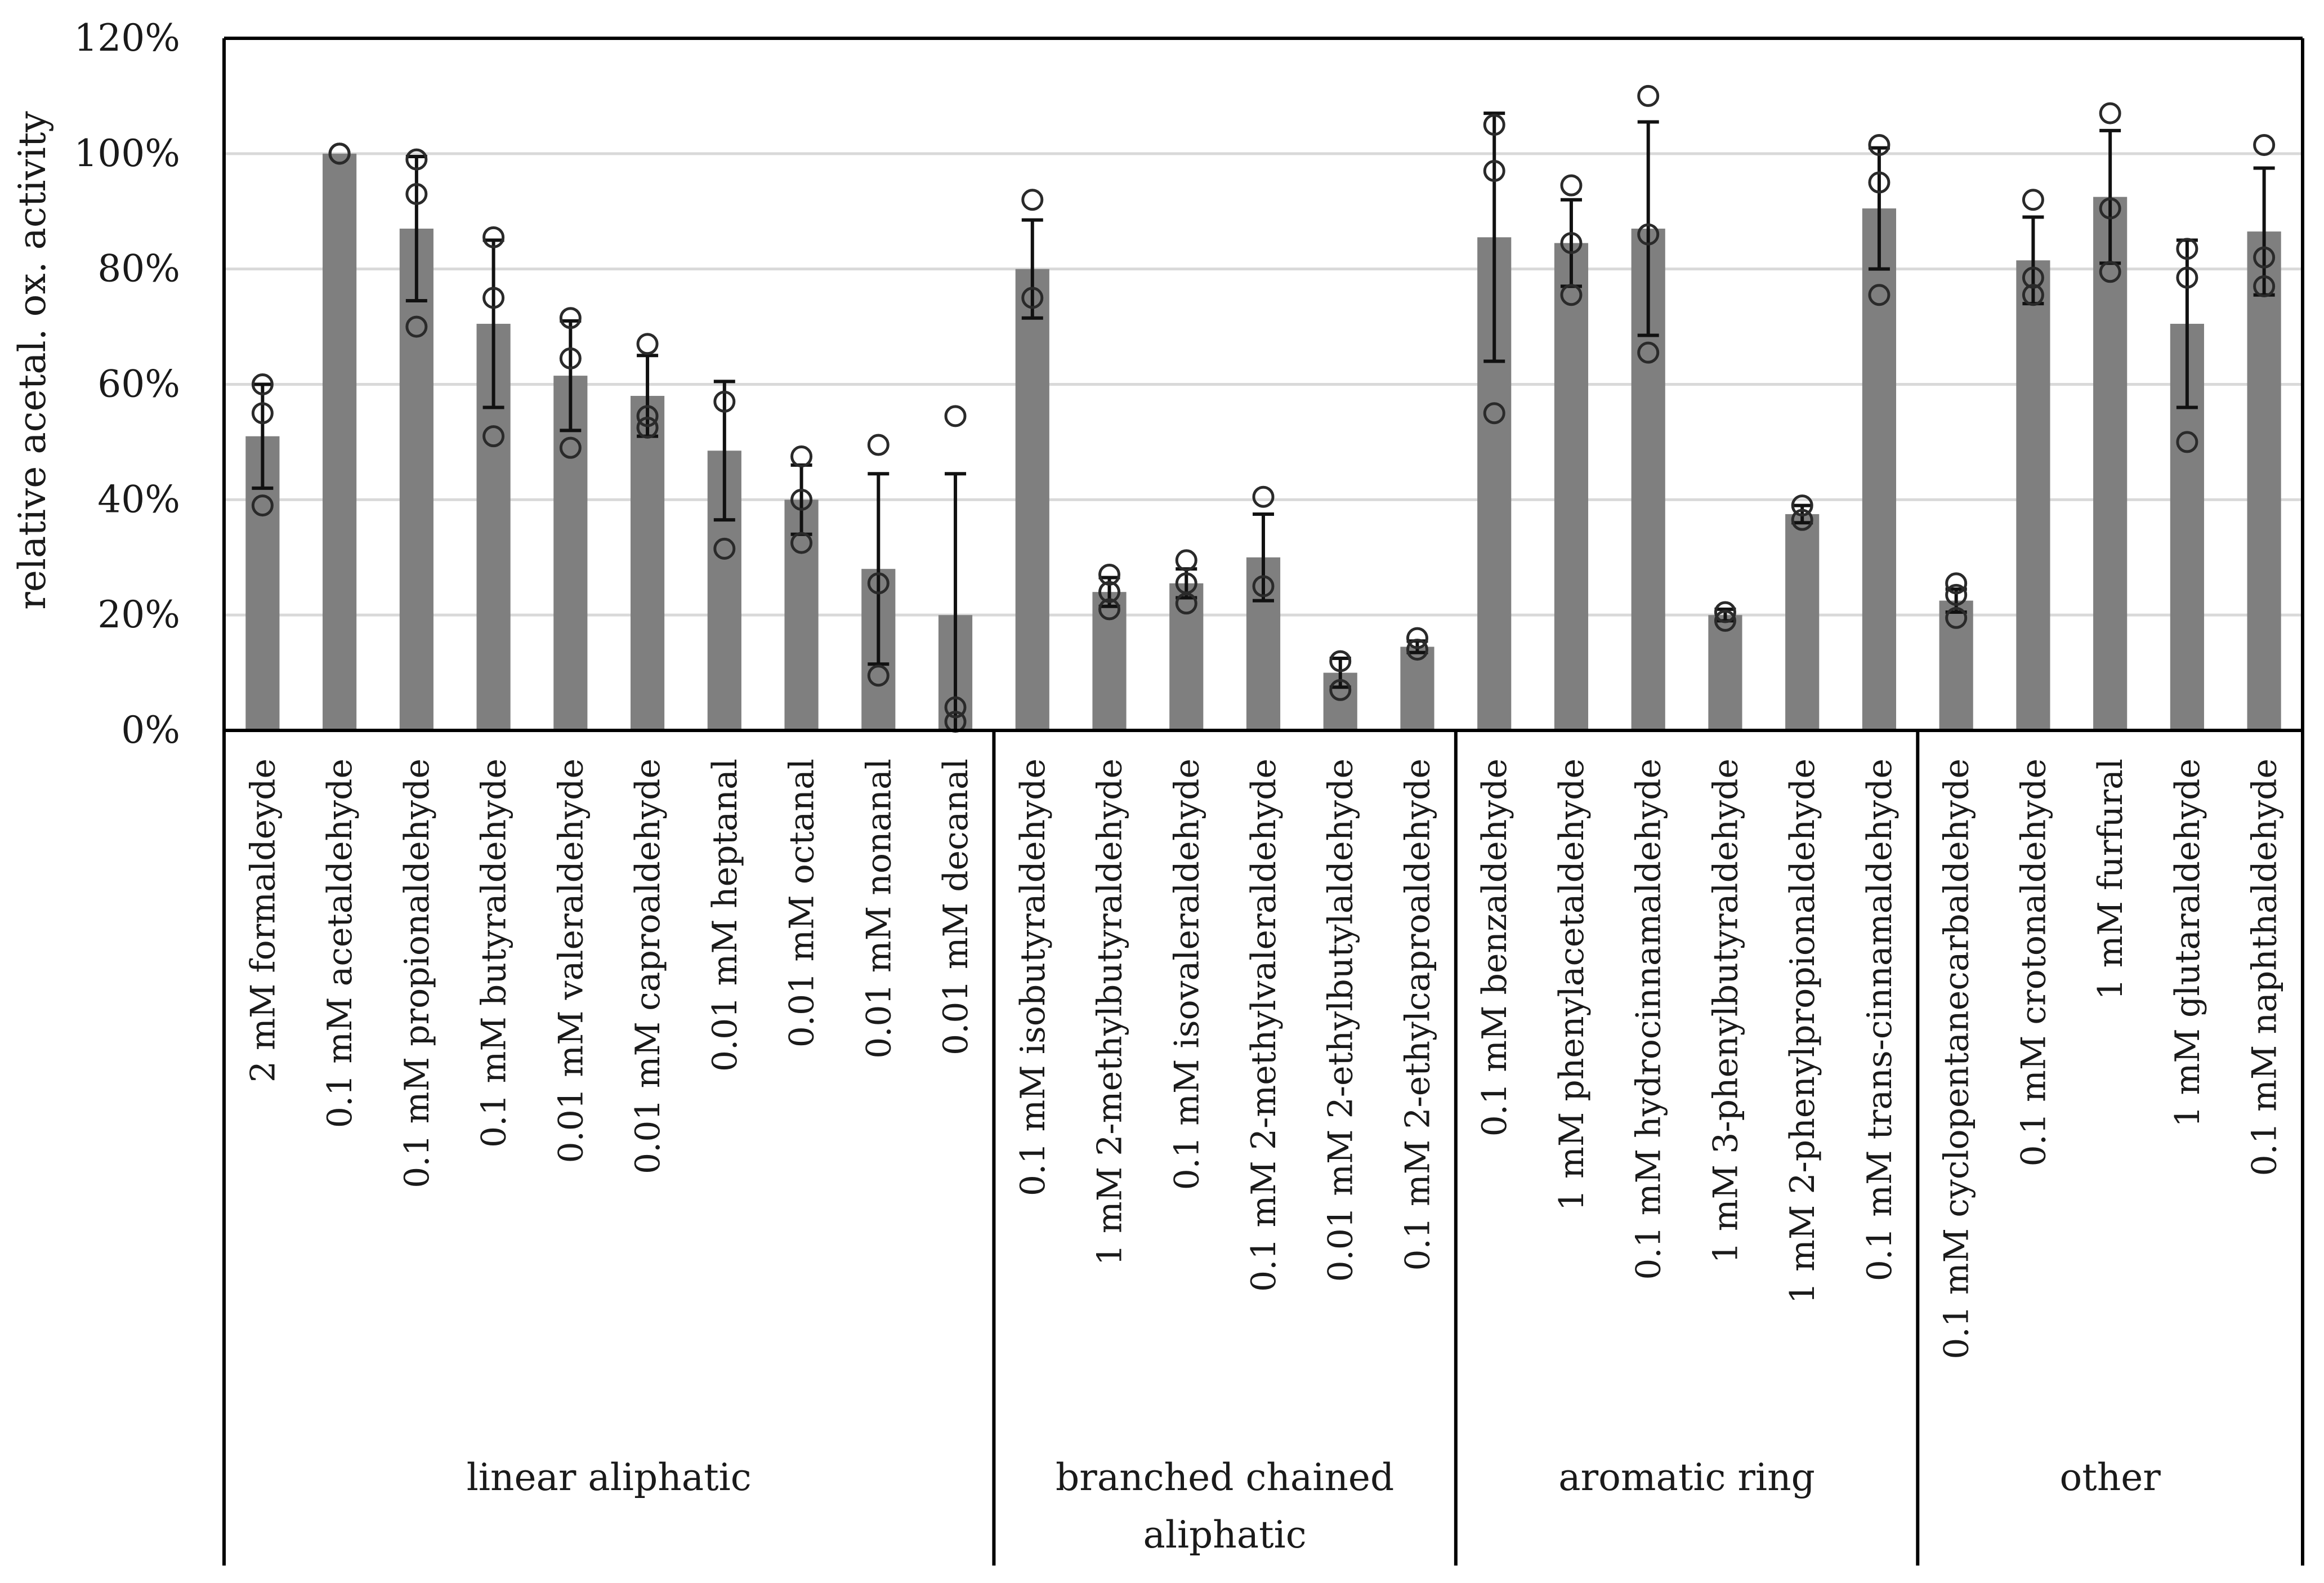 The height and width of the screenshot is (1583, 2324). What do you see at coordinates (879, 909) in the screenshot?
I see `category-label: 0.01 mM nonanal` at bounding box center [879, 909].